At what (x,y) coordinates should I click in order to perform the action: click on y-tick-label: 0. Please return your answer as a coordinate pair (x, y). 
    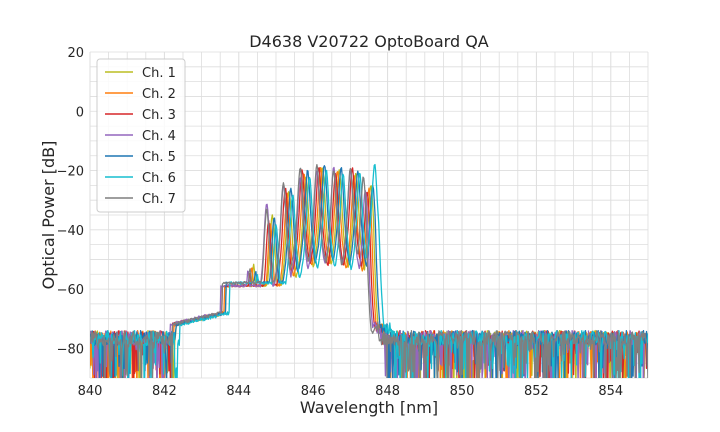
    Looking at the image, I should click on (80, 112).